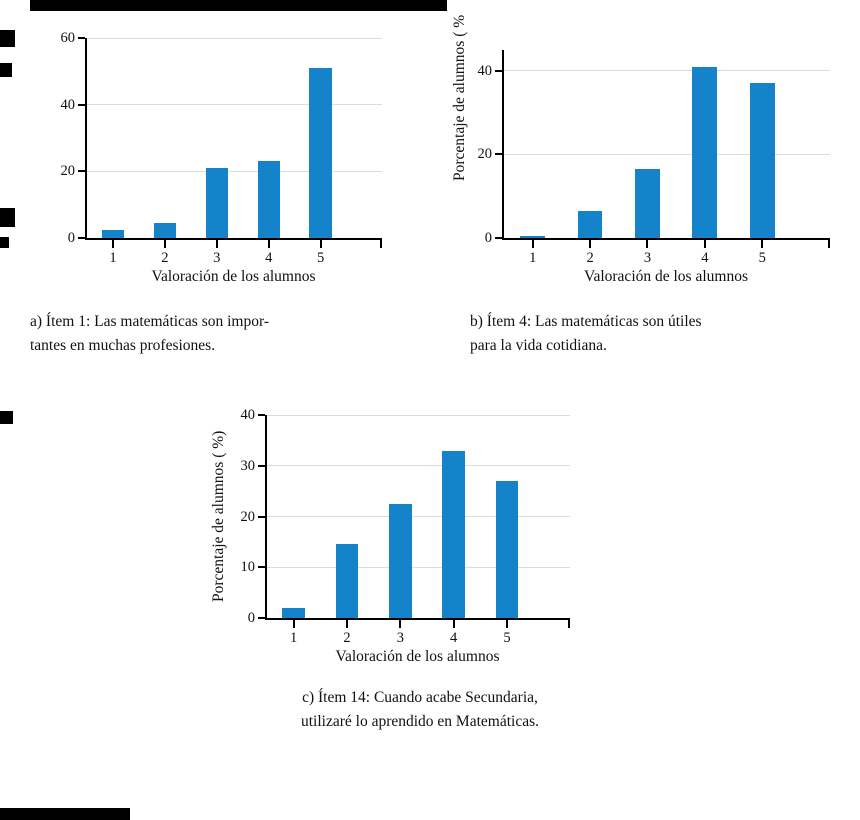  I want to click on y-tick-label: 10, so click(248, 567).